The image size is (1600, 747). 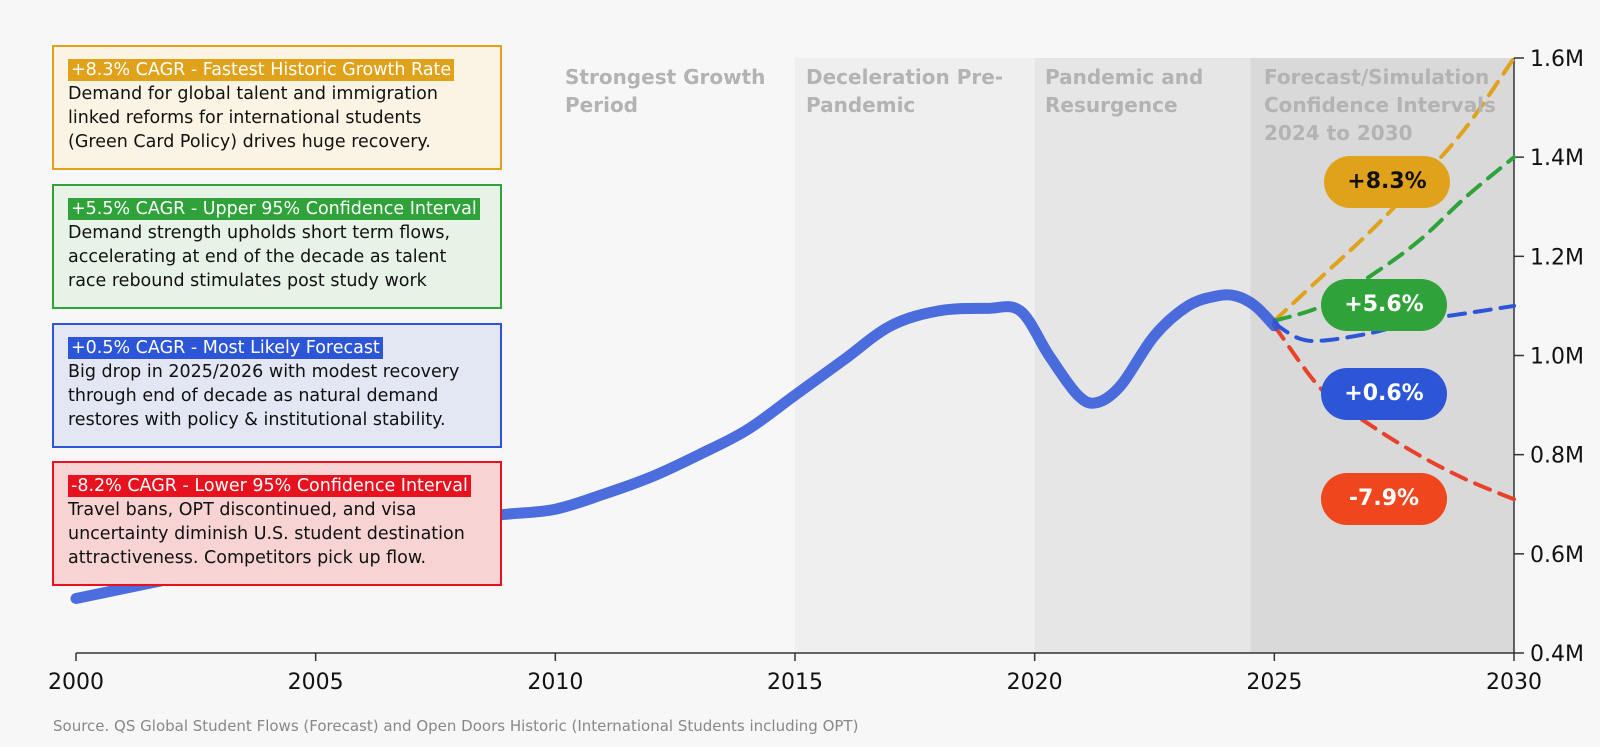 I want to click on pill-plus-0-6: +0.6%, so click(x=1384, y=394).